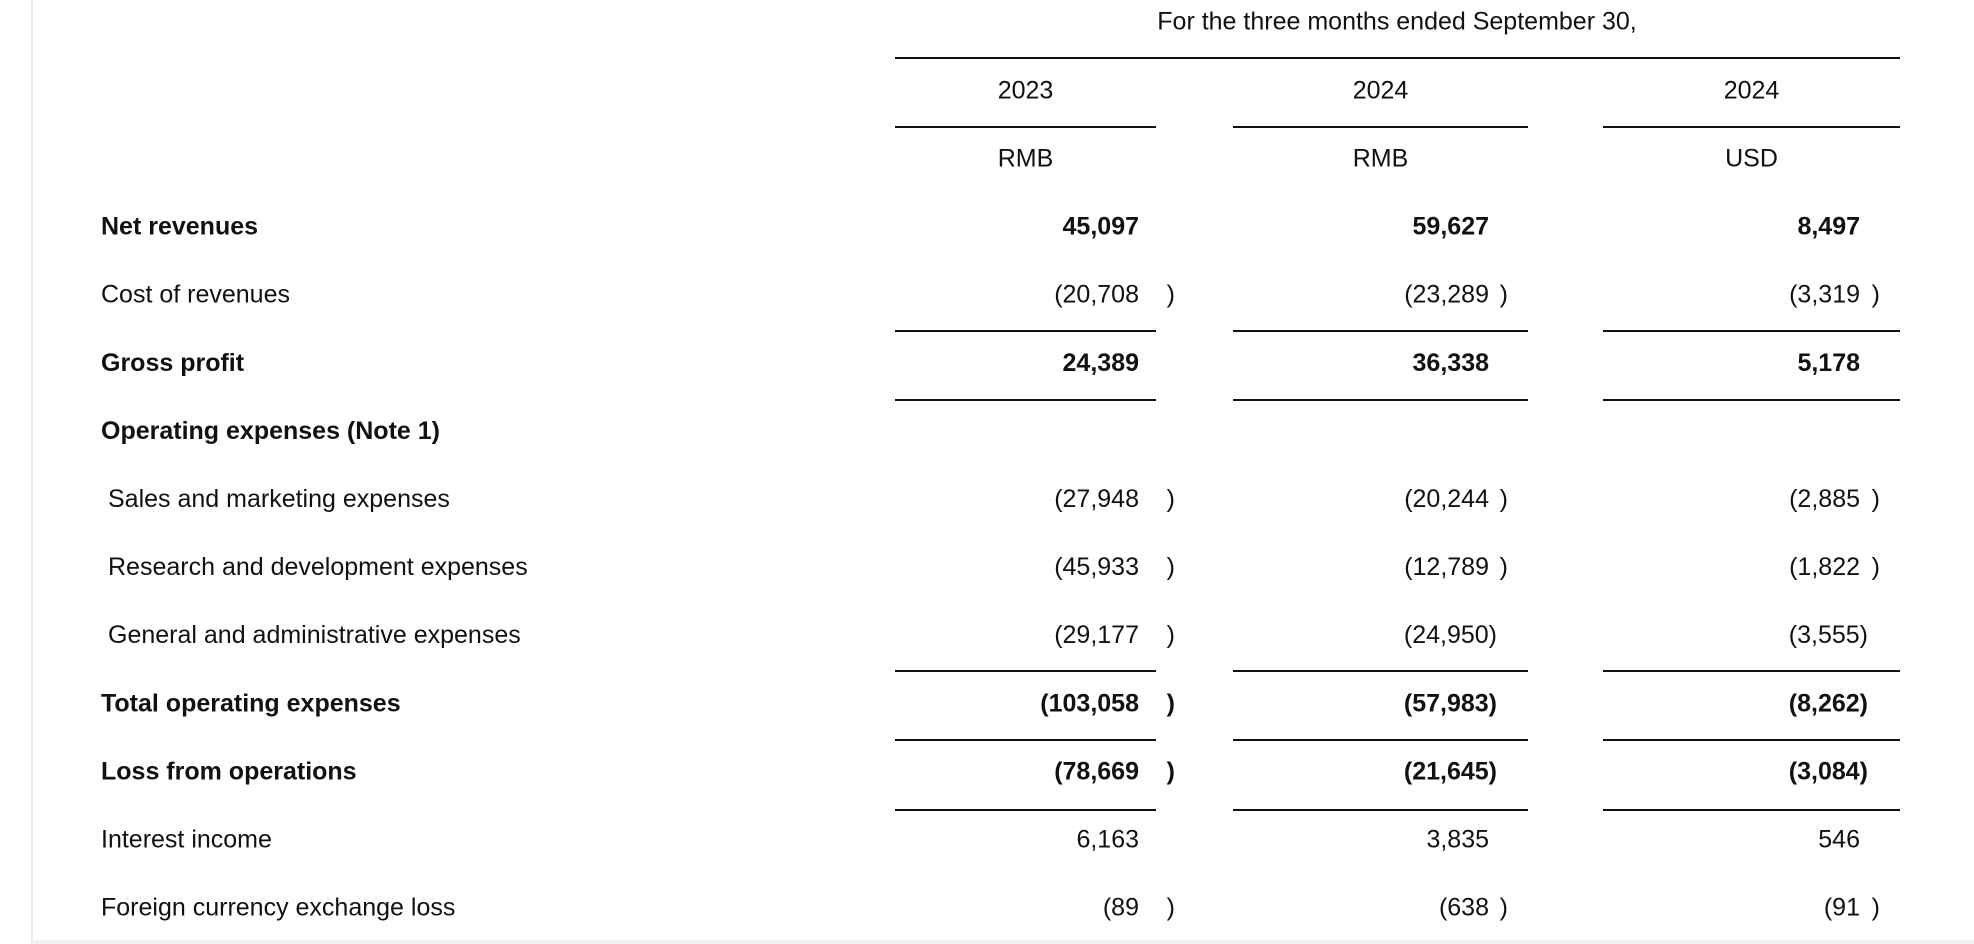 The width and height of the screenshot is (1974, 944). I want to click on cell-value: (3,319, so click(1824, 295).